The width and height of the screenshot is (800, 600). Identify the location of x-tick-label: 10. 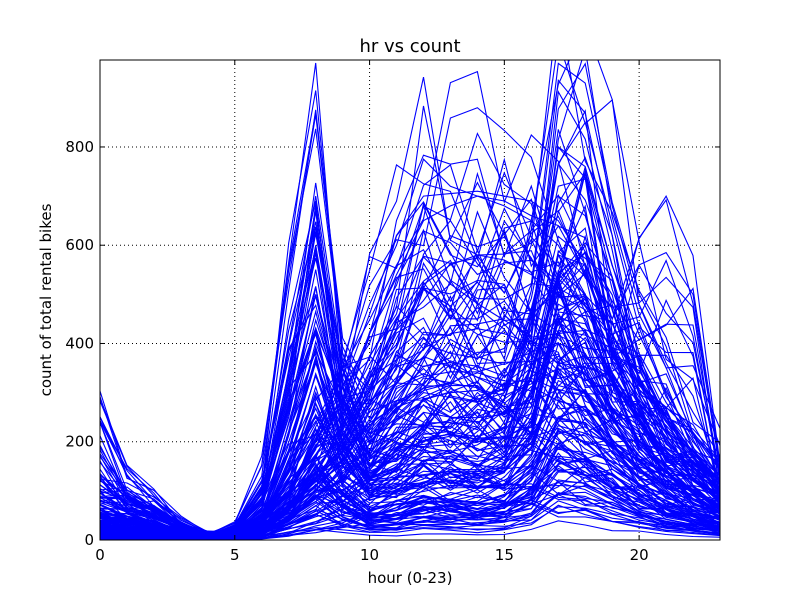
(369, 555).